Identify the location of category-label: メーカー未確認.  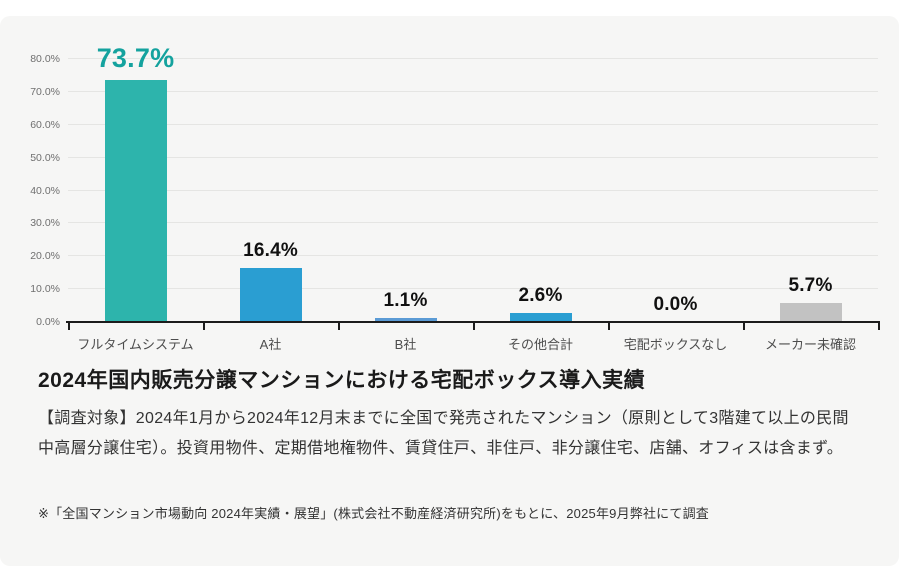
(810, 344).